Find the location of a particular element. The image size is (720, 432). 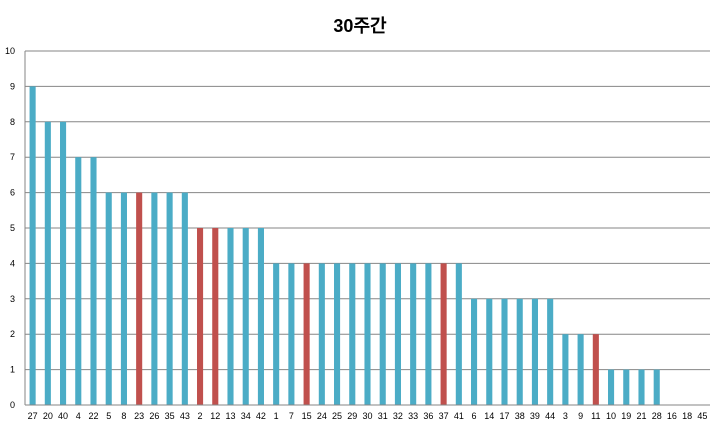

x-tick-label: 12 is located at coordinates (215, 416).